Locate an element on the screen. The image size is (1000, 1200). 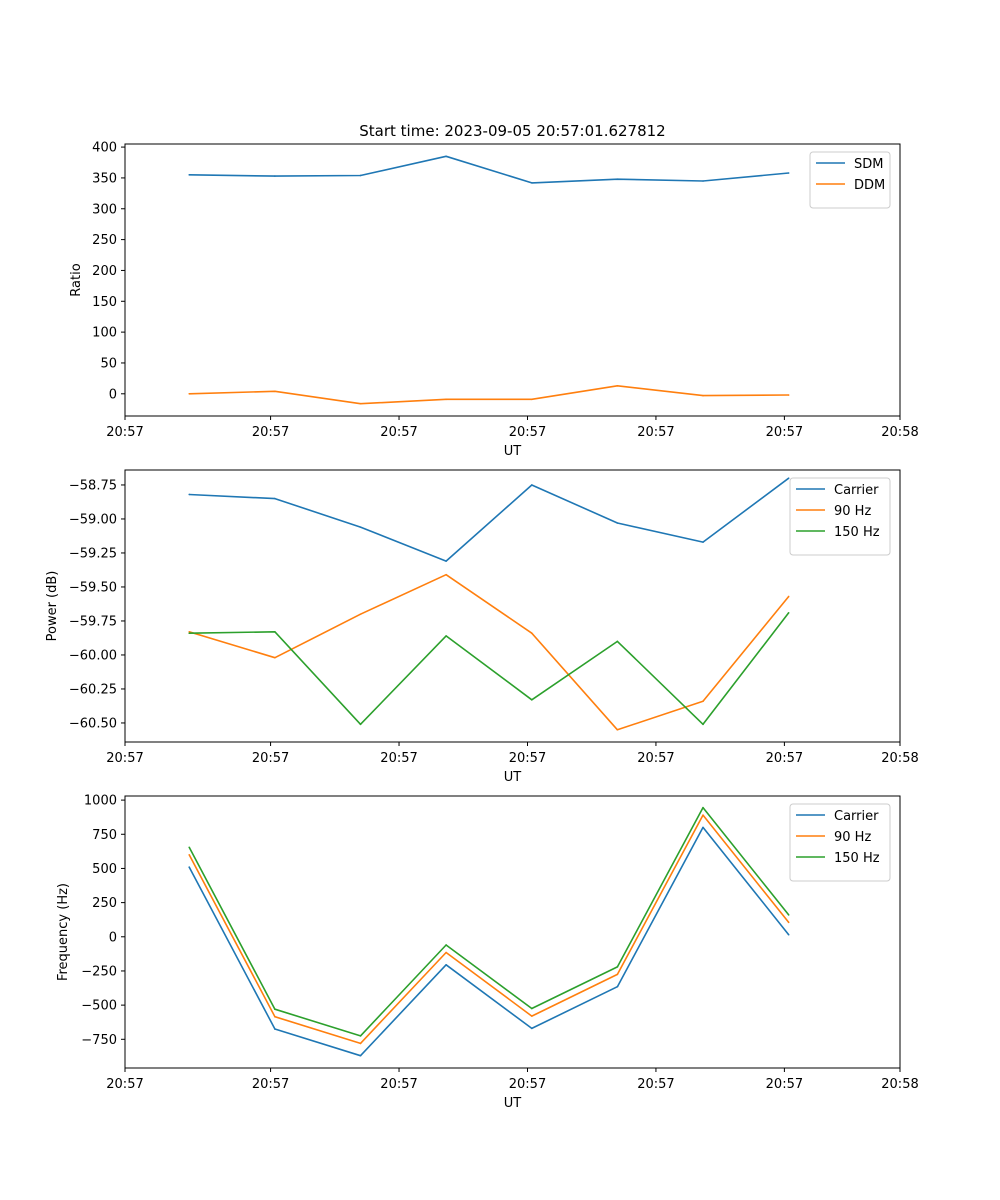
ratio-legend is located at coordinates (850, 180).